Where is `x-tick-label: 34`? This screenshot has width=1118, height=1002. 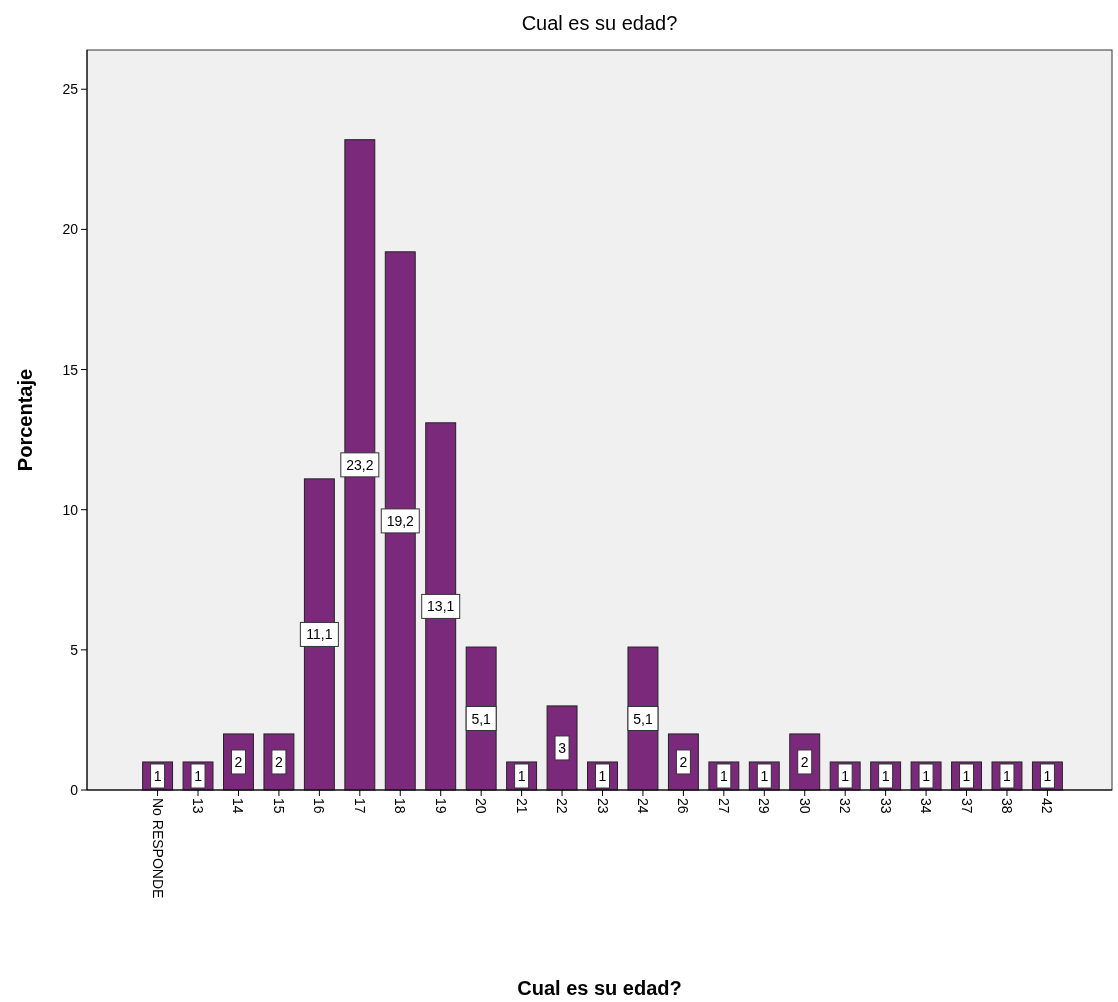
x-tick-label: 34 is located at coordinates (926, 806).